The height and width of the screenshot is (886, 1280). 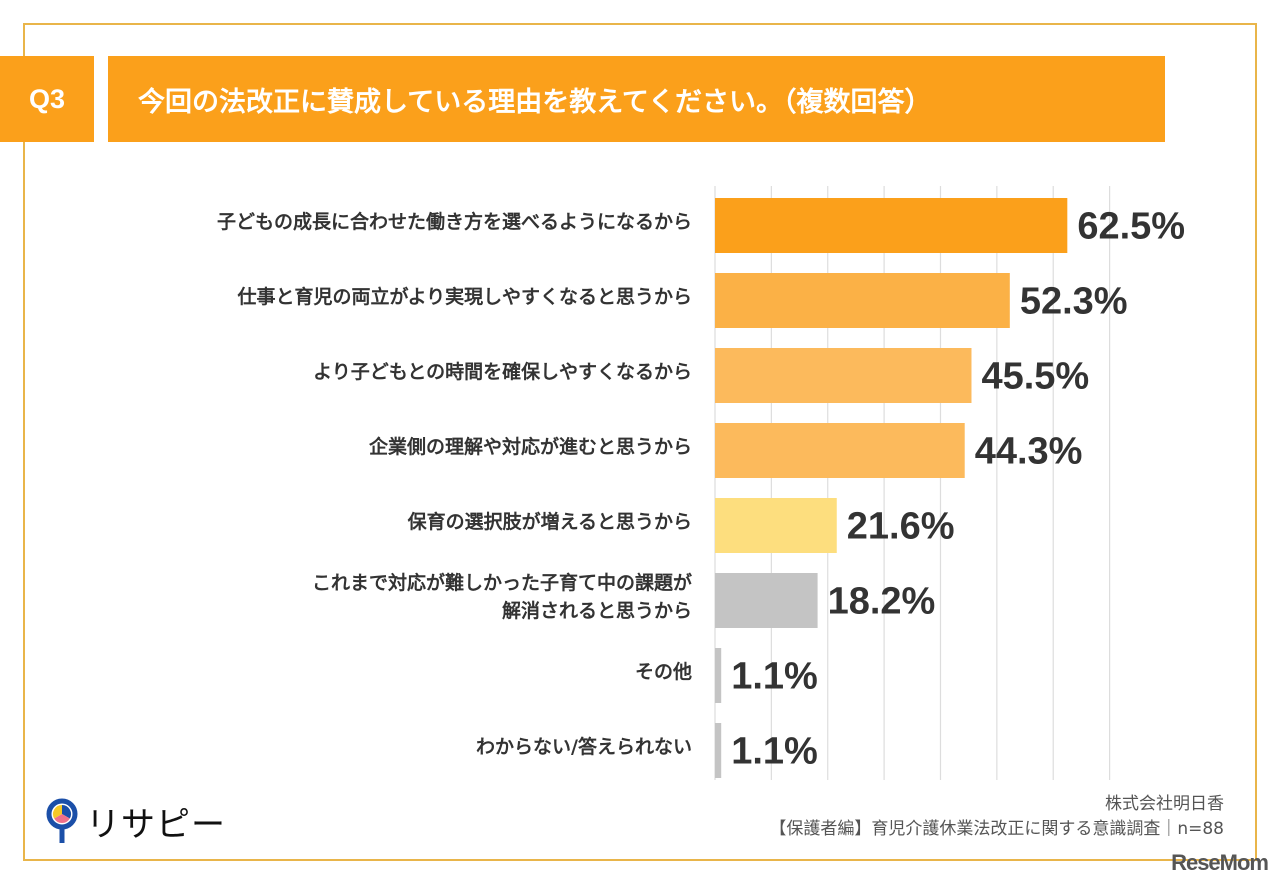 I want to click on value-label: 45.5%, so click(x=1035, y=377).